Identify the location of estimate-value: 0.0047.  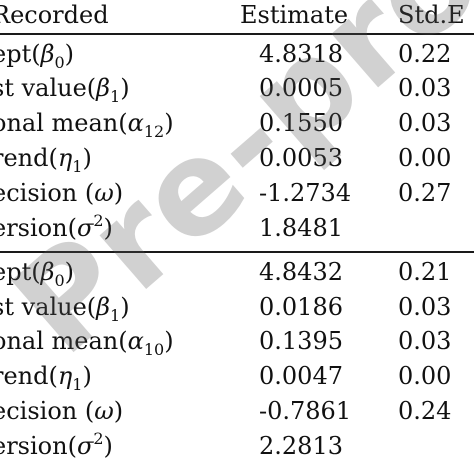
(301, 376).